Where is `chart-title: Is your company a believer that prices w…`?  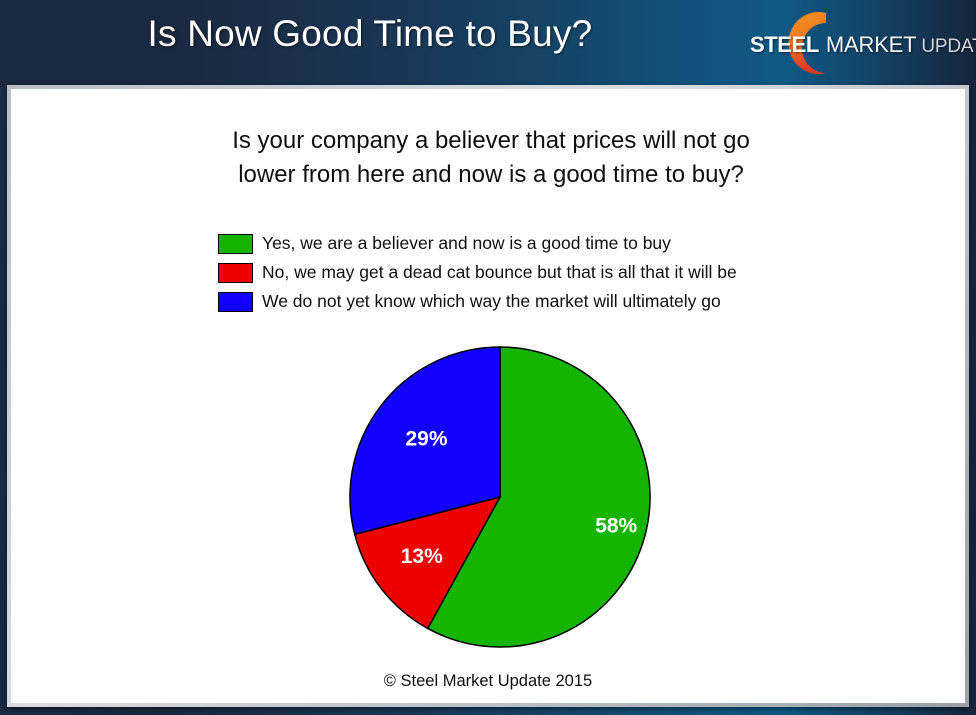
chart-title: Is your company a believer that prices w… is located at coordinates (491, 158).